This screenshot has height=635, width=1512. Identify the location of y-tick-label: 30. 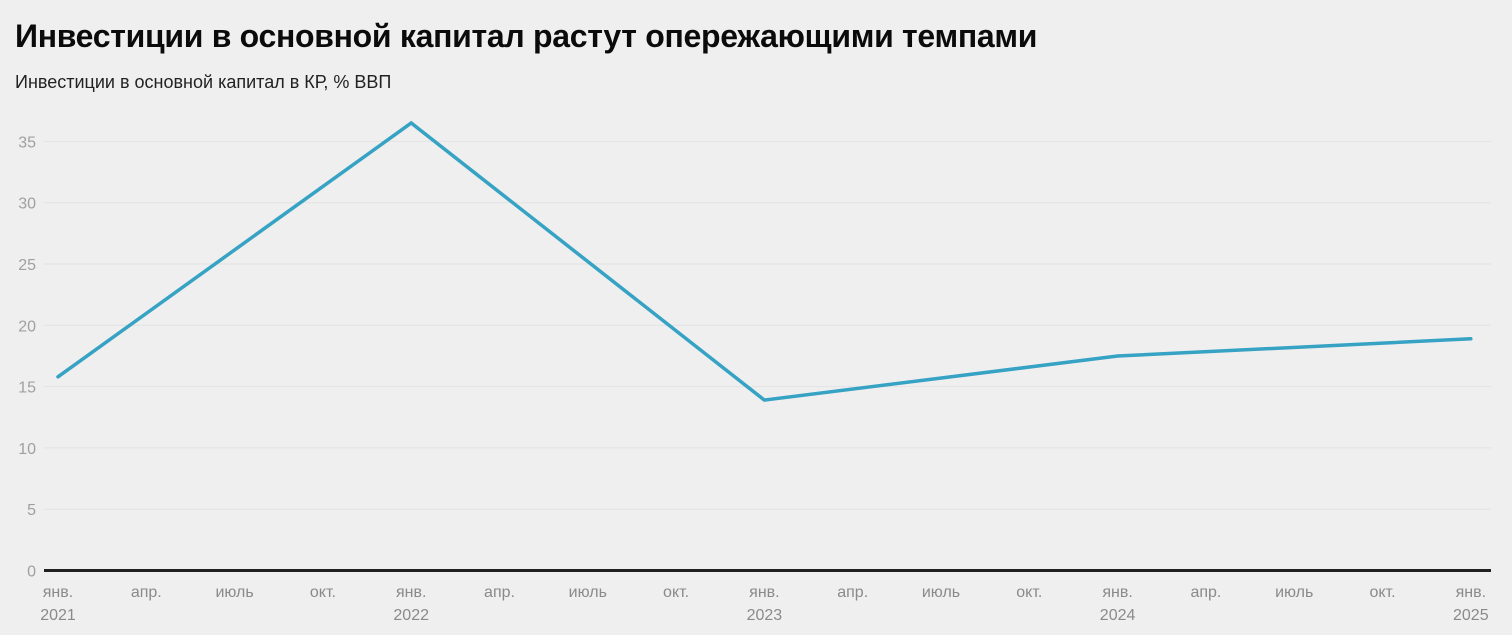
(27, 204).